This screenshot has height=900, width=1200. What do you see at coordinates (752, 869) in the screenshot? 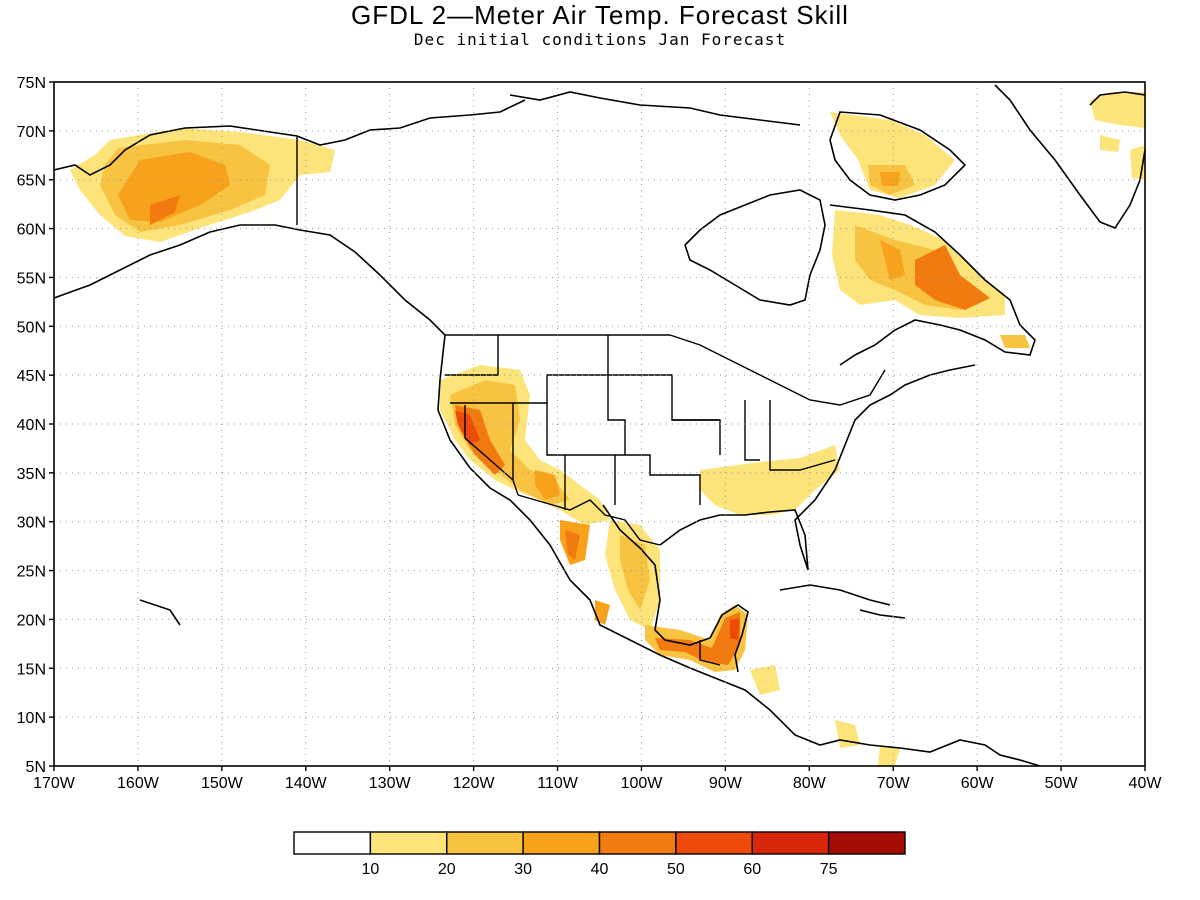
I see `colorbar-level-label: 60` at bounding box center [752, 869].